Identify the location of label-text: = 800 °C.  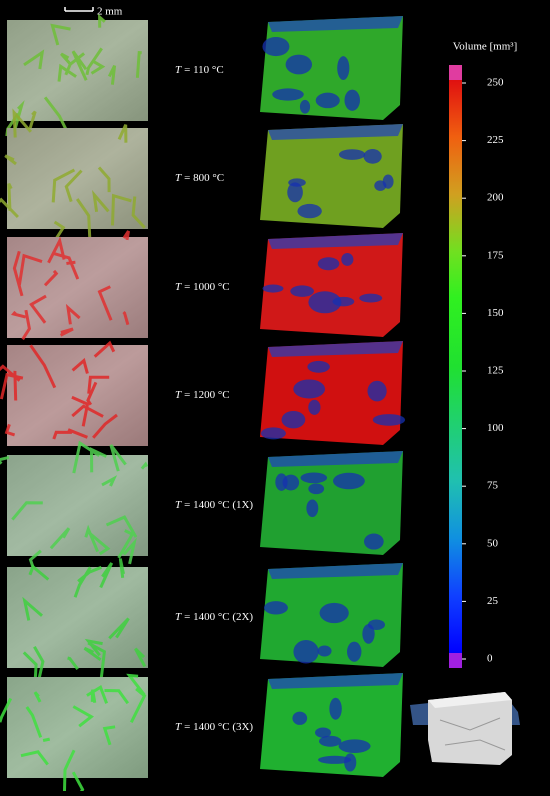
(204, 178).